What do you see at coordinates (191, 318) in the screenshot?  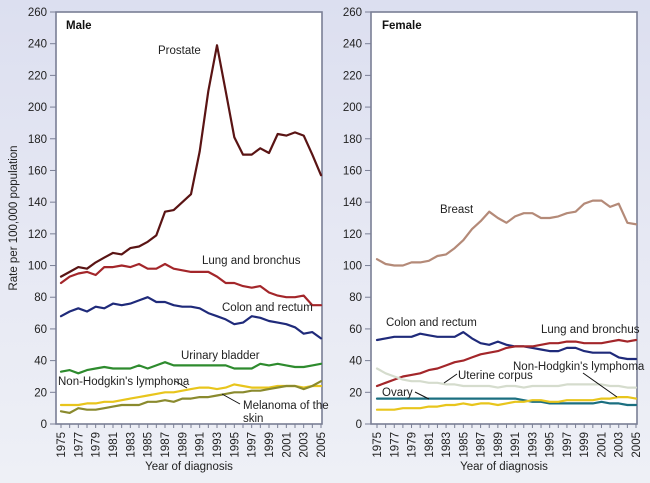 I see `male-series-colon-and-rectum` at bounding box center [191, 318].